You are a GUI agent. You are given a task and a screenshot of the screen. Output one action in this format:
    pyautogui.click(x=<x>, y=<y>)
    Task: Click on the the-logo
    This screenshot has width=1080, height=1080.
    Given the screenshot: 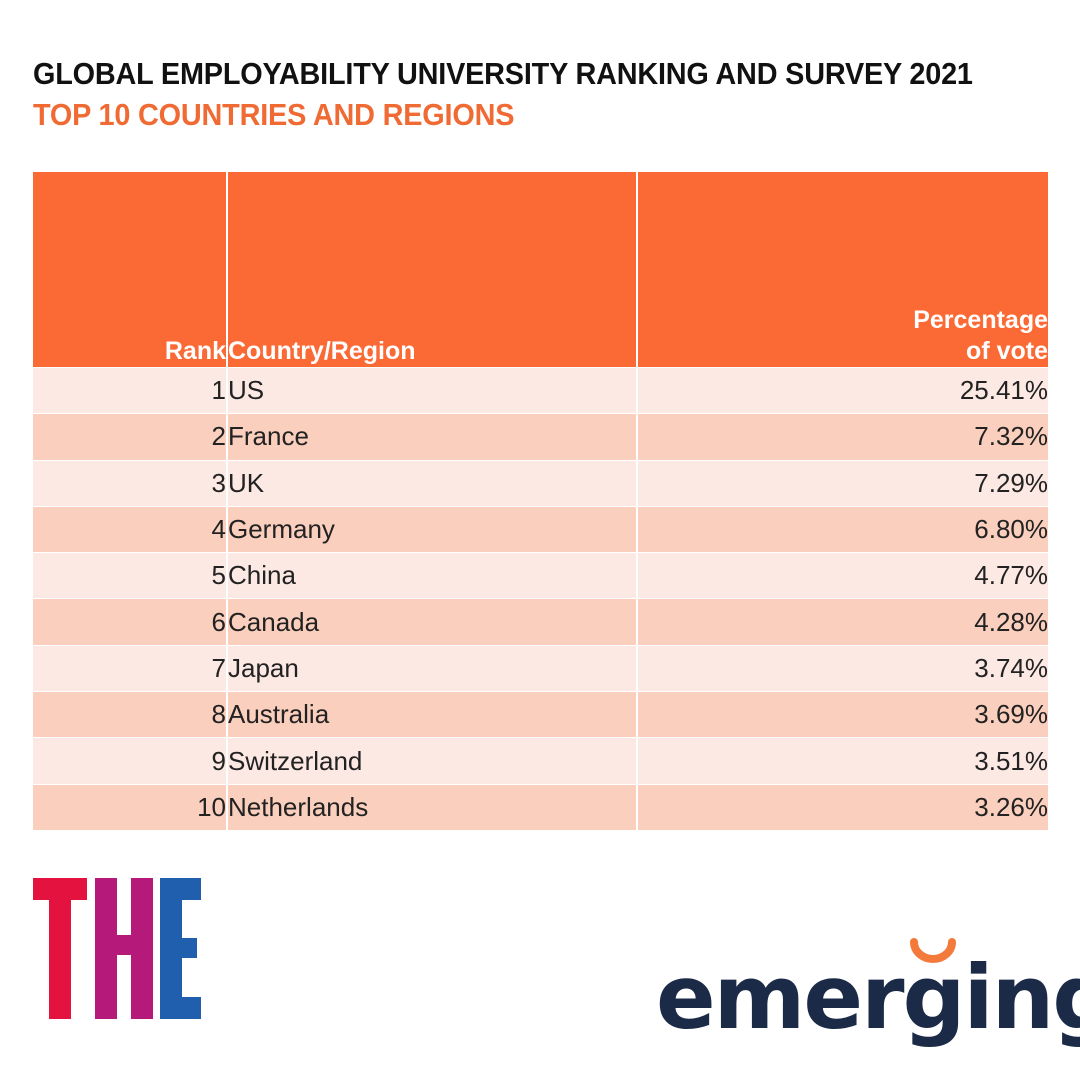 What is the action you would take?
    pyautogui.click(x=118, y=947)
    